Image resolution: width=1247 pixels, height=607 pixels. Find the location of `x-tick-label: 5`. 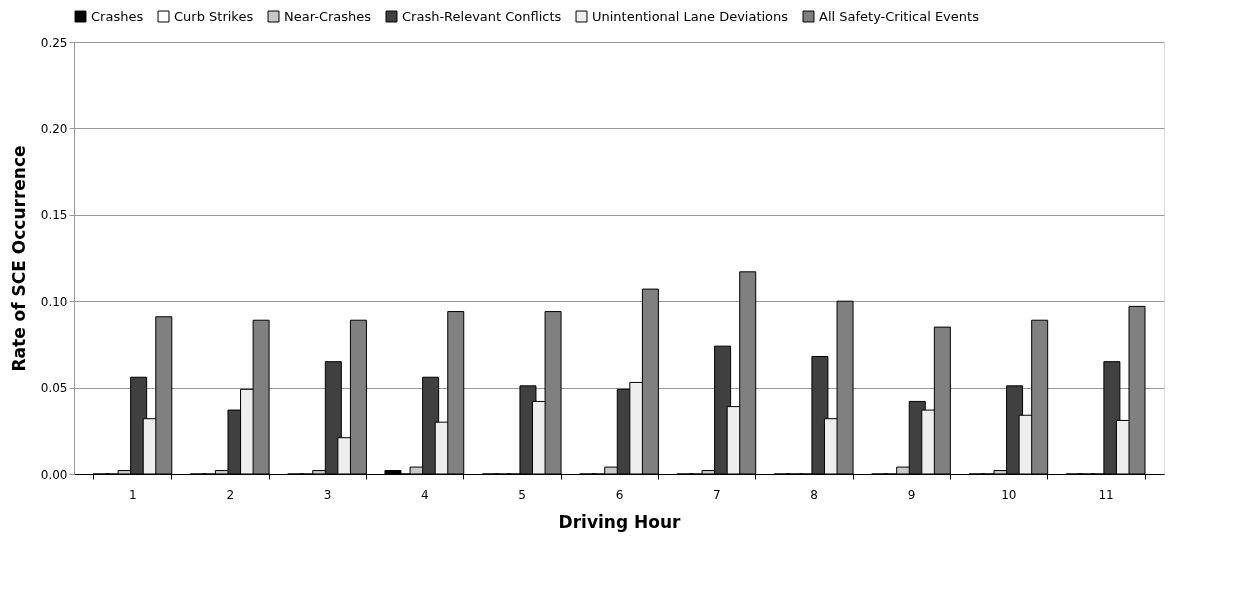

x-tick-label: 5 is located at coordinates (522, 494).